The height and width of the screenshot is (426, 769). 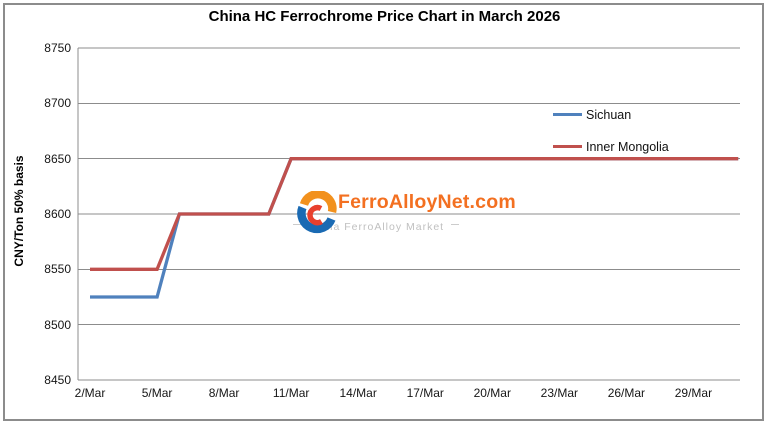 What do you see at coordinates (291, 393) in the screenshot?
I see `x-tick-label: 11/Mar` at bounding box center [291, 393].